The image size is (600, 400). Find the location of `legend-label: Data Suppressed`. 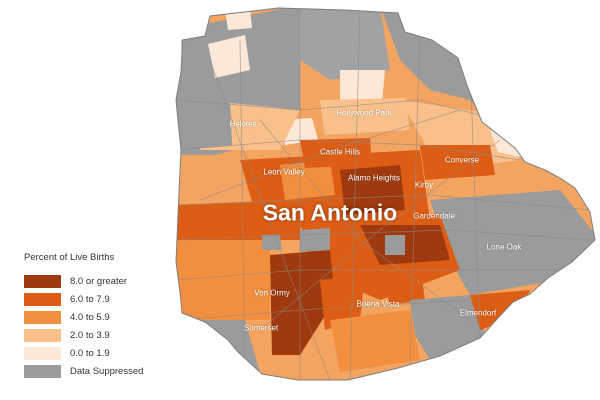

legend-label: Data Suppressed is located at coordinates (107, 371).